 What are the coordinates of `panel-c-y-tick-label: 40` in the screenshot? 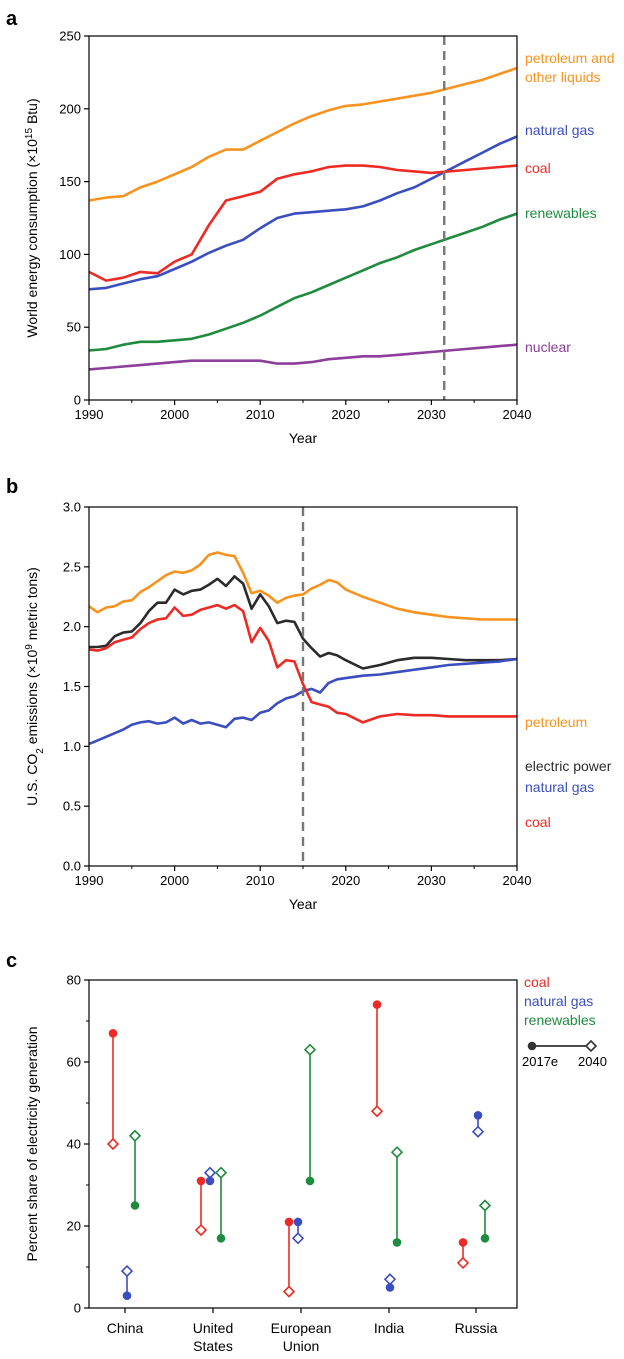 It's located at (74, 1144).